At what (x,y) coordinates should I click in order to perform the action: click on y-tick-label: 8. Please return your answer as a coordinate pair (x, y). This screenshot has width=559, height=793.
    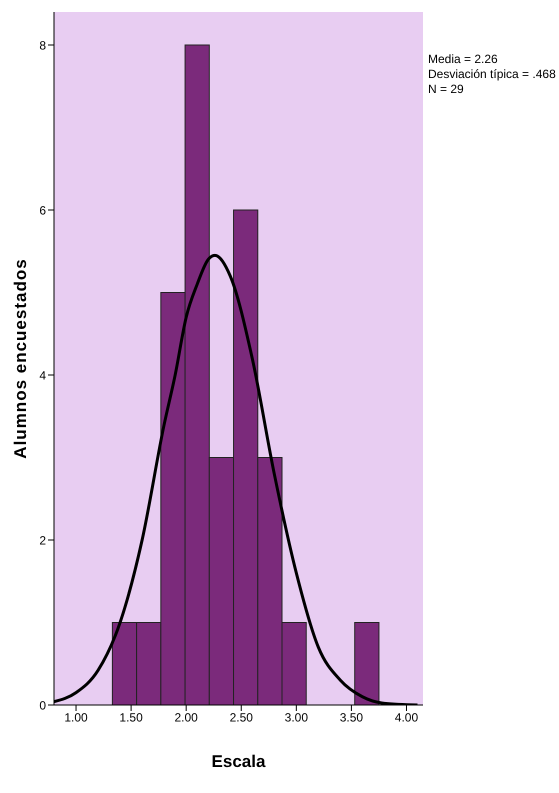
    Looking at the image, I should click on (42, 45).